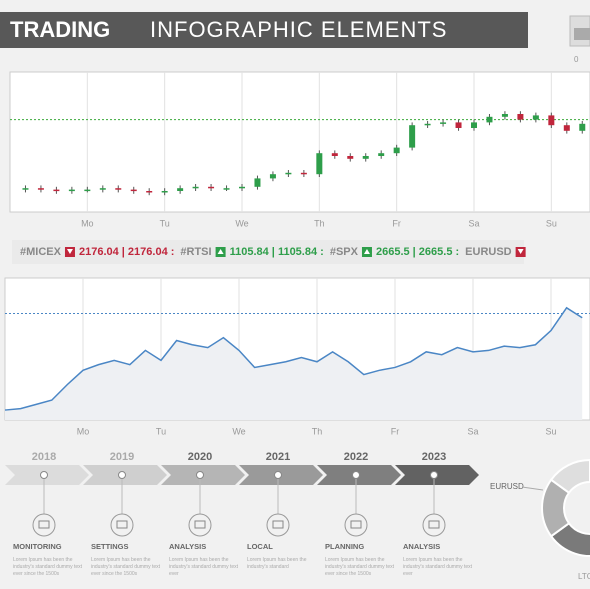  I want to click on ticker-symbol: #SPX, so click(344, 252).